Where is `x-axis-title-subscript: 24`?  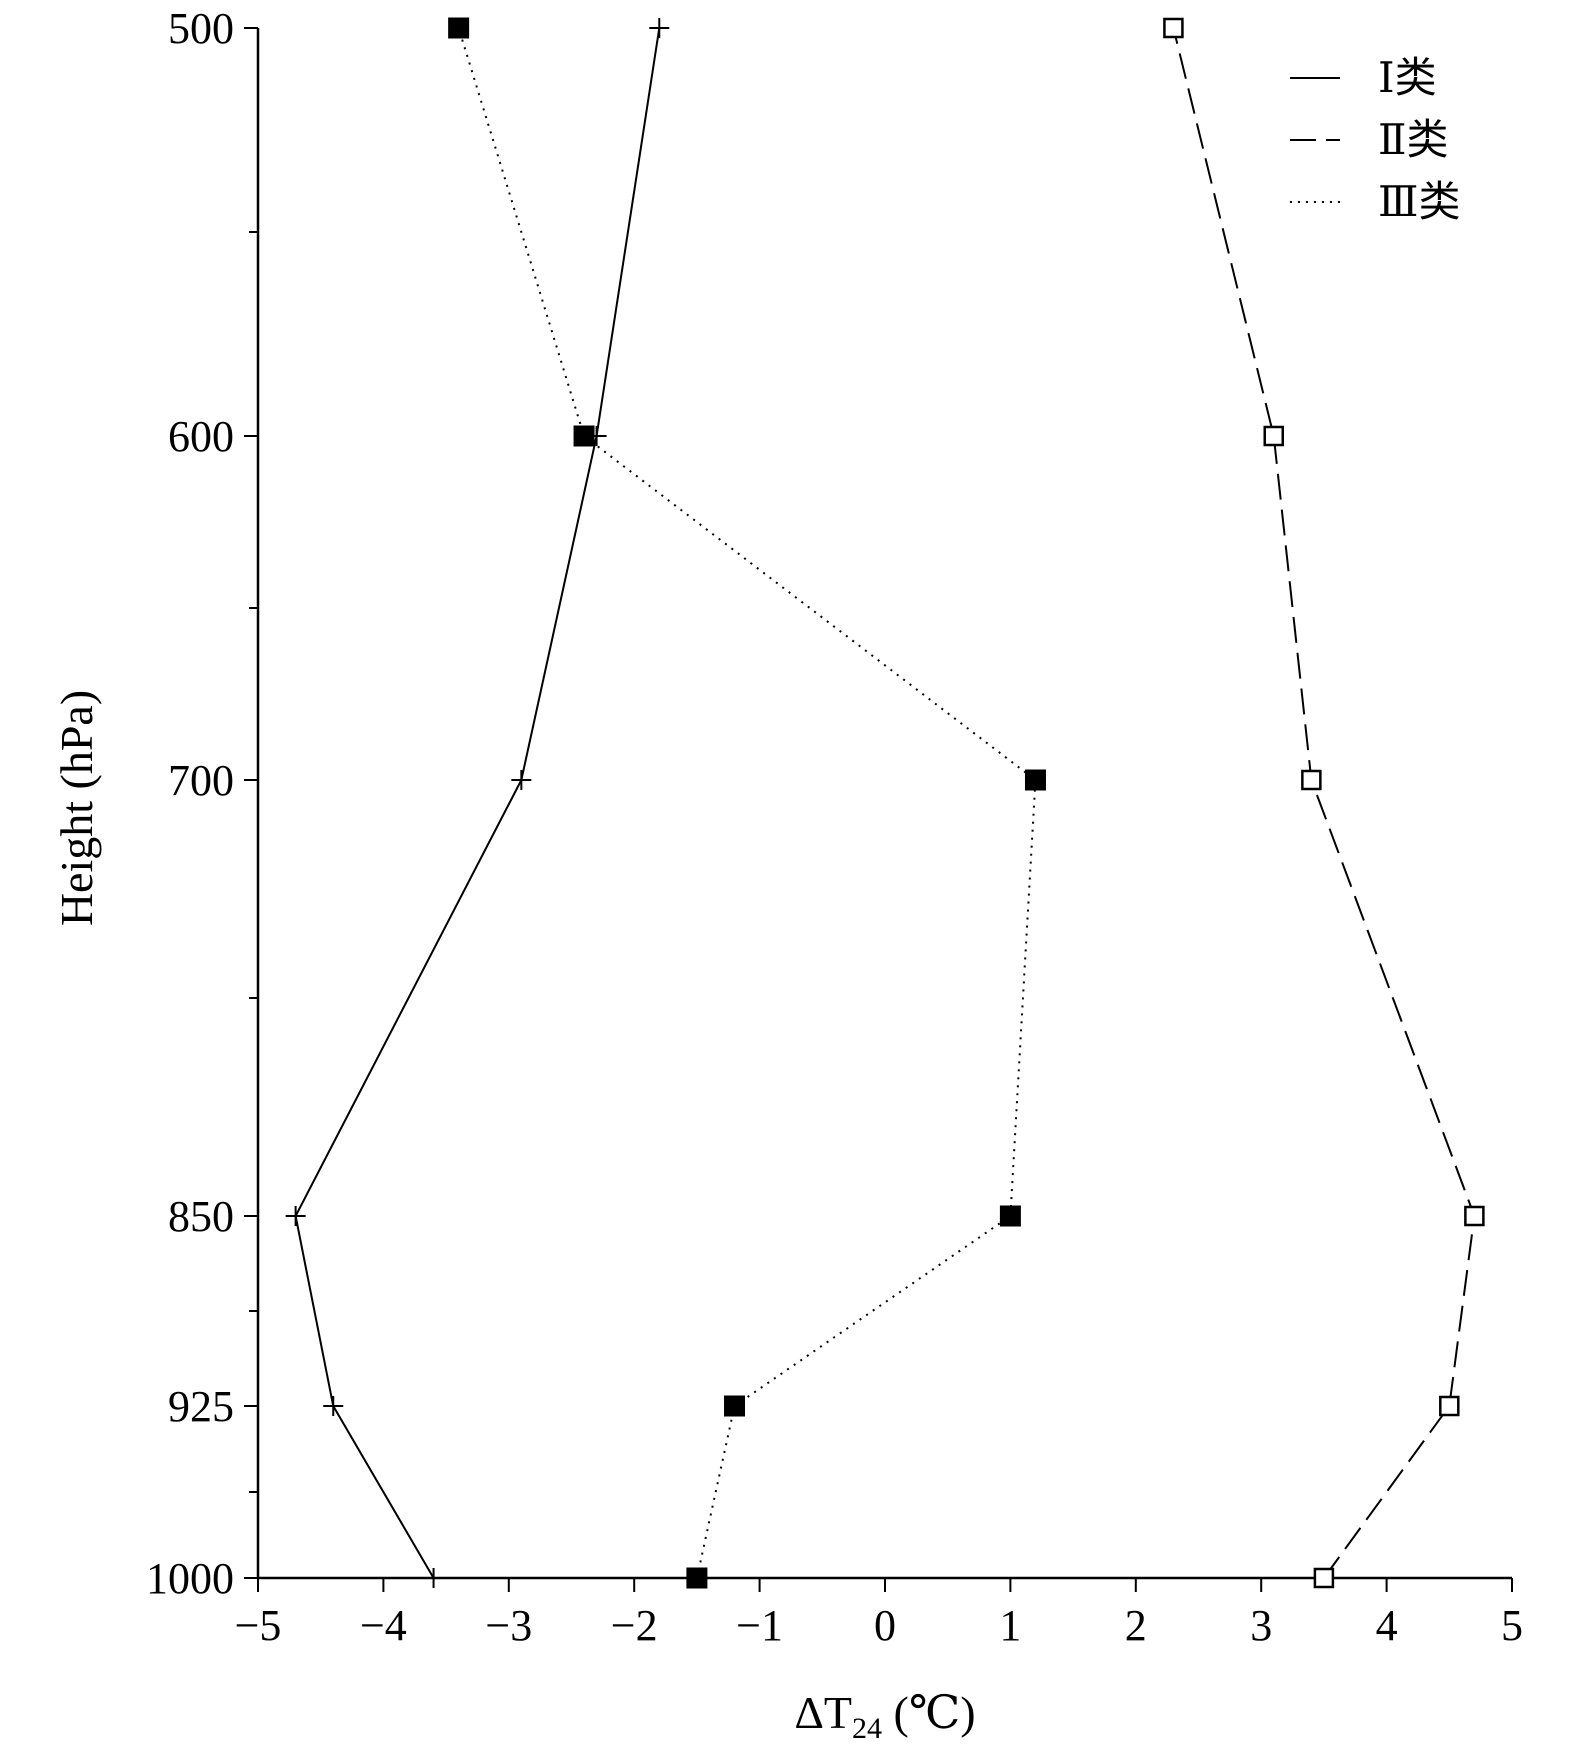
x-axis-title-subscript: 24 is located at coordinates (867, 1728).